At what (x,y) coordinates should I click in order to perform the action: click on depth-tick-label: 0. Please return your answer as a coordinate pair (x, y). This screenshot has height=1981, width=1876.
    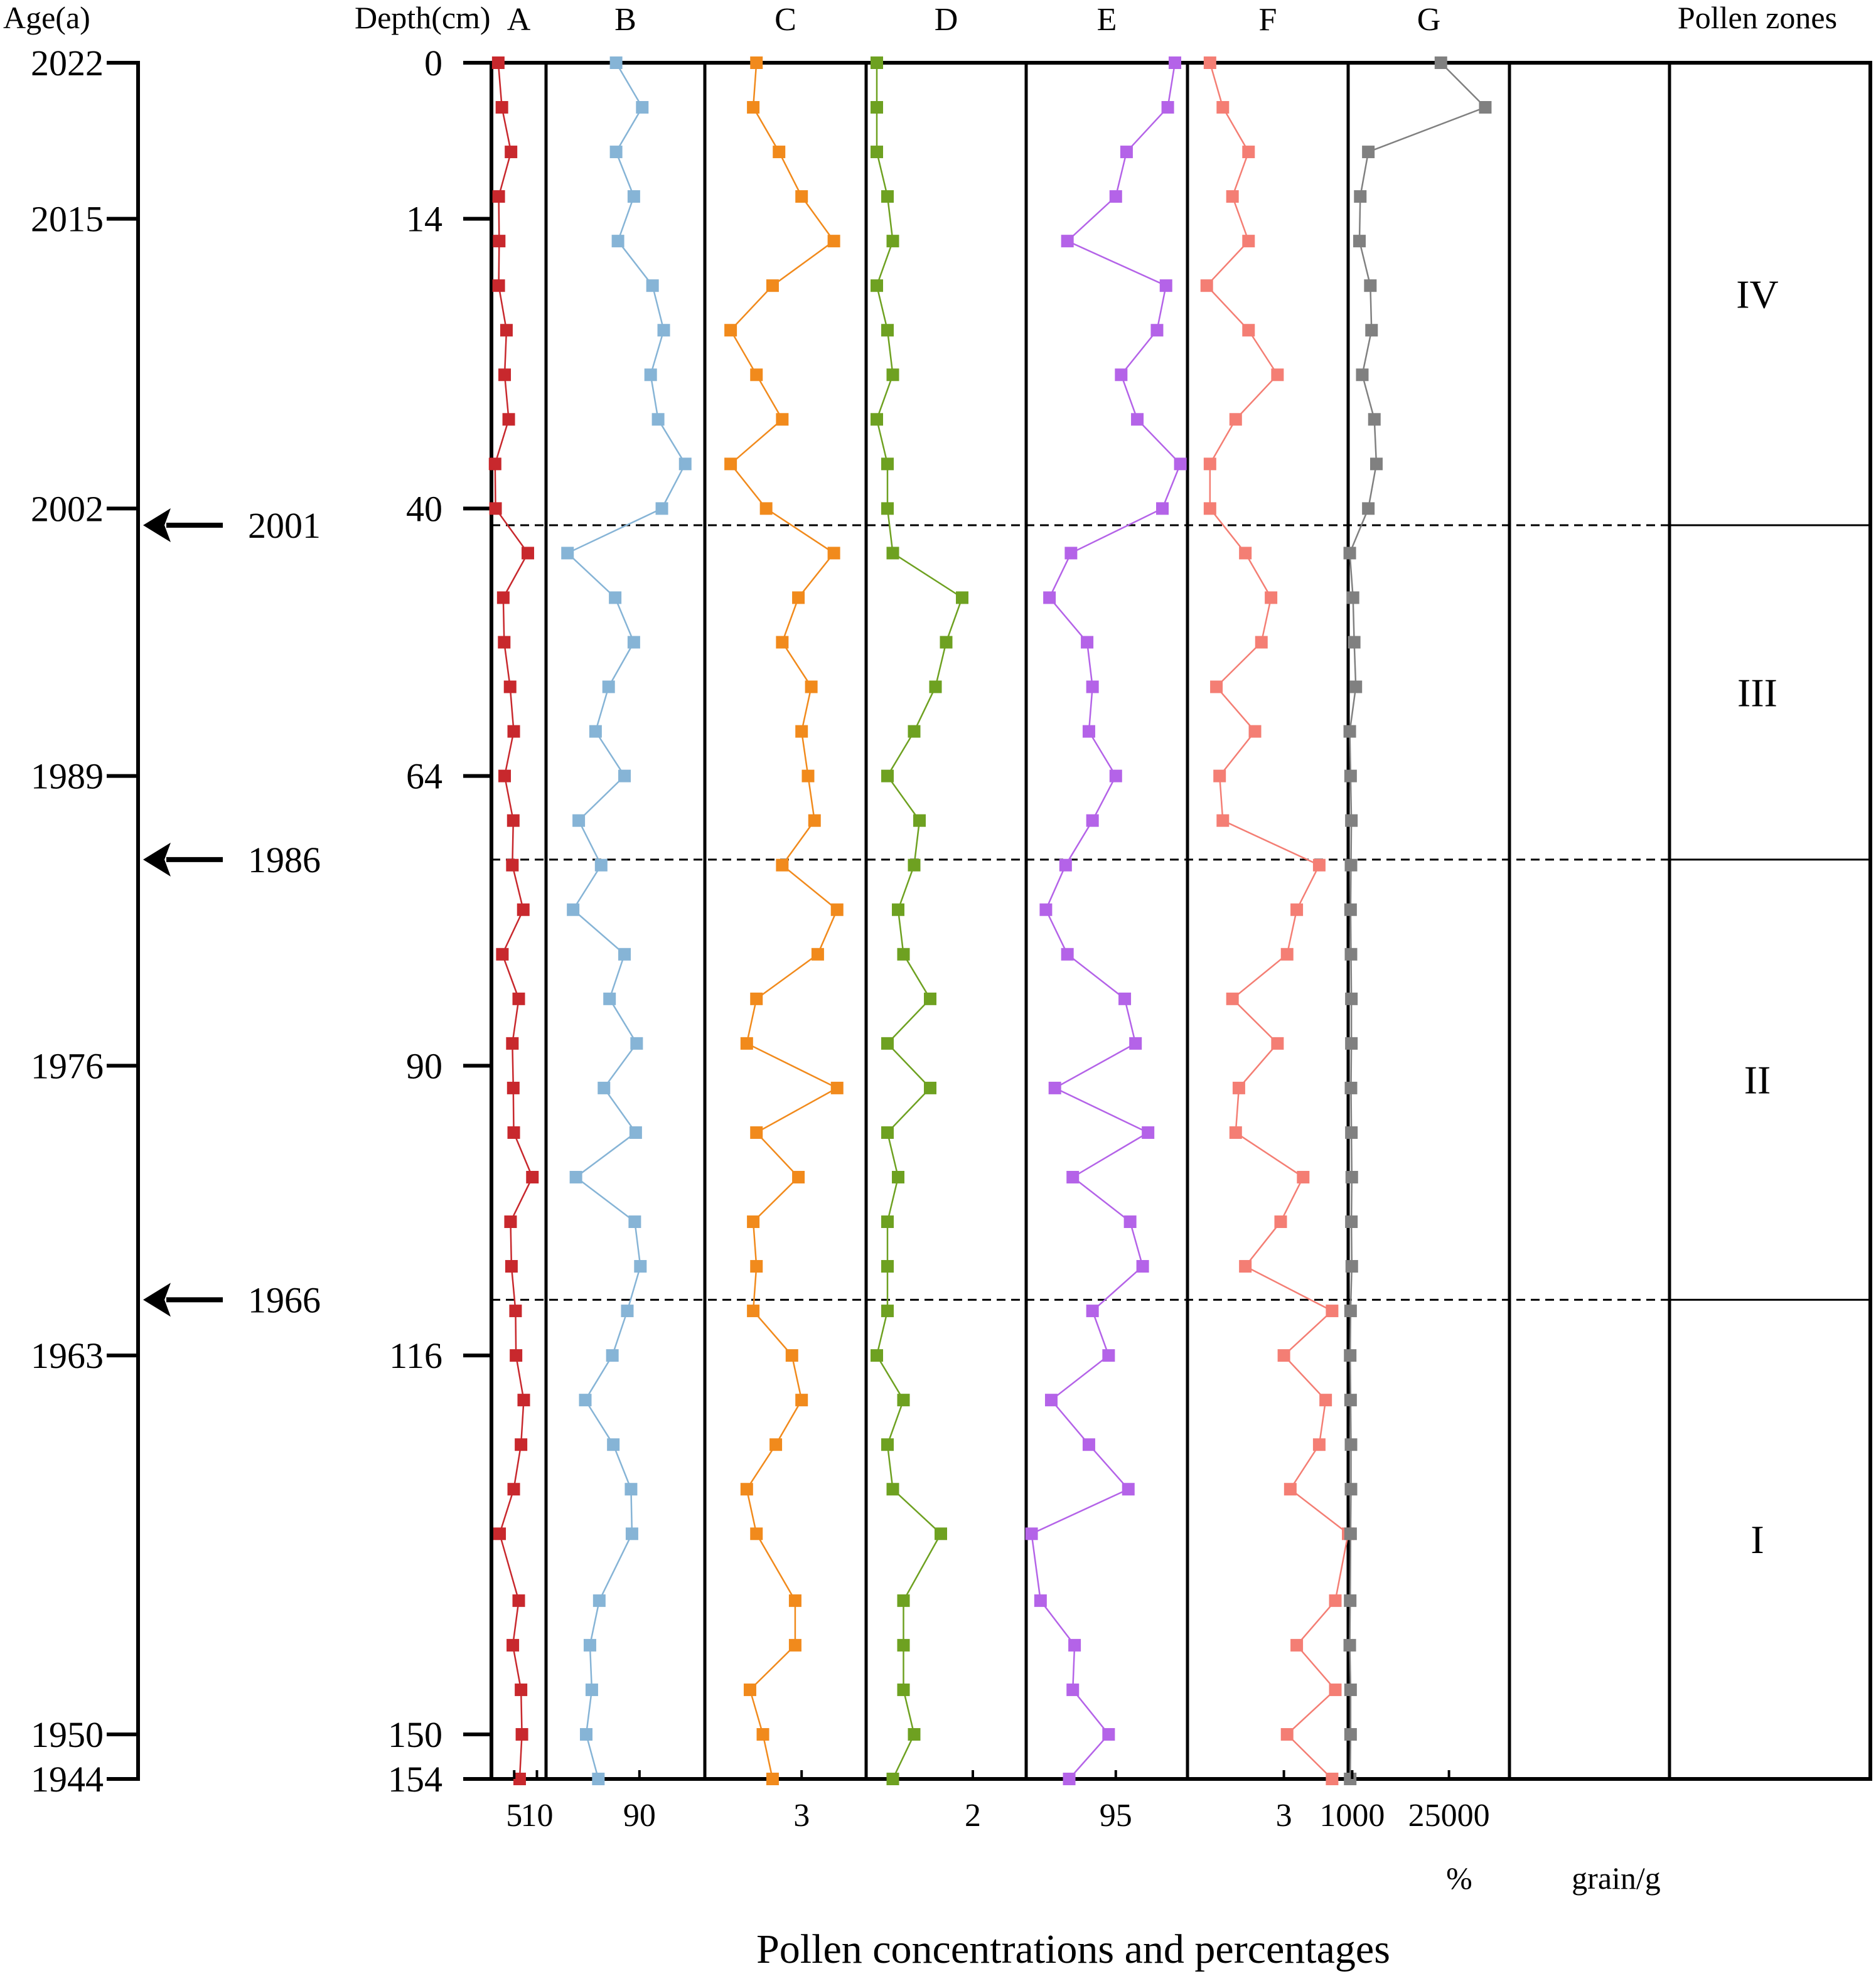
    Looking at the image, I should click on (433, 63).